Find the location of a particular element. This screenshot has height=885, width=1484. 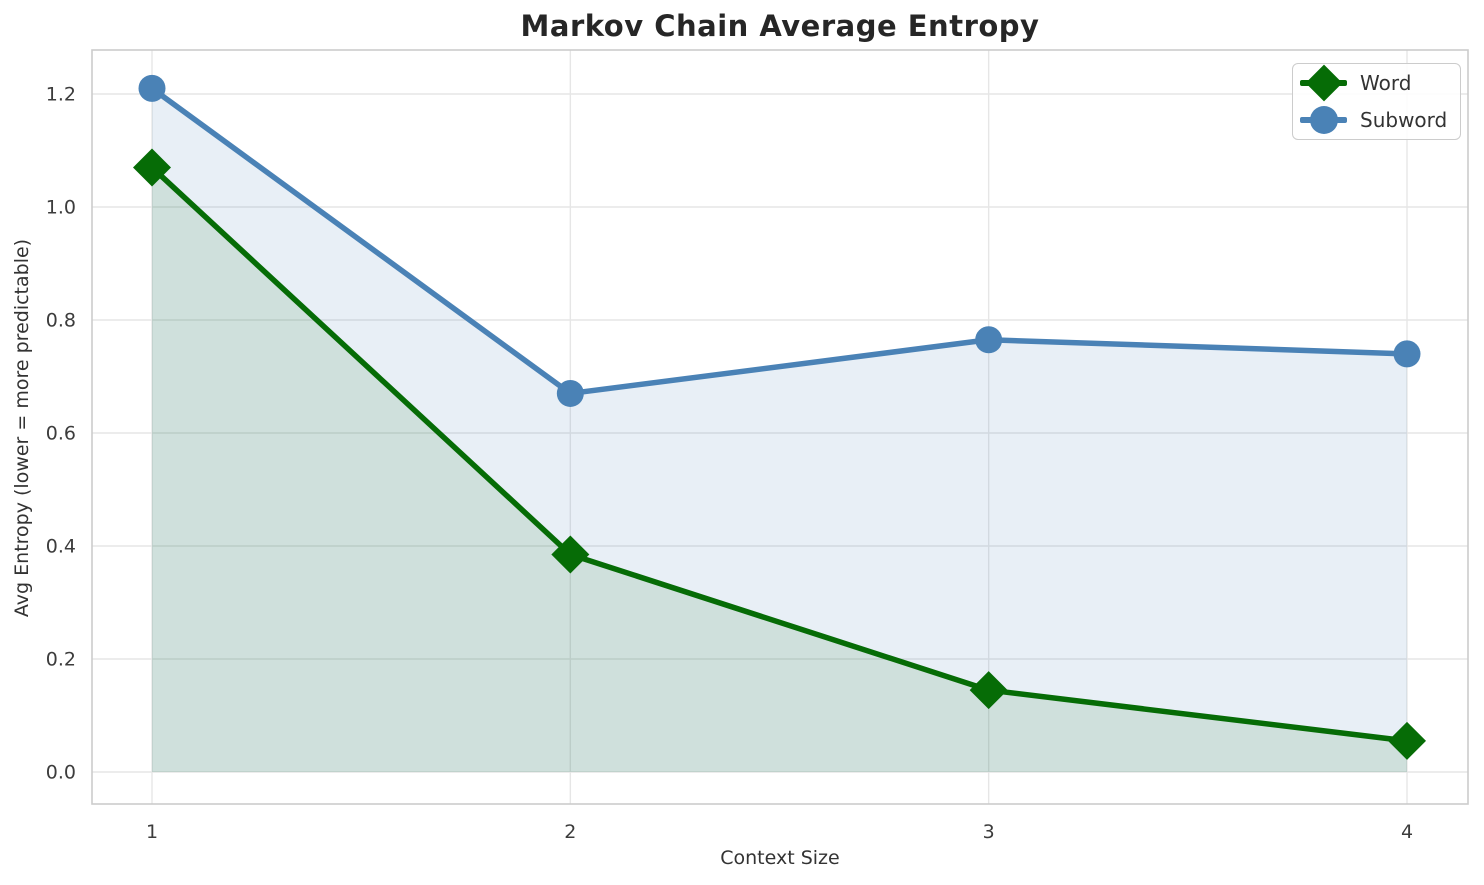

legend-sample-subword is located at coordinates (1323, 120).